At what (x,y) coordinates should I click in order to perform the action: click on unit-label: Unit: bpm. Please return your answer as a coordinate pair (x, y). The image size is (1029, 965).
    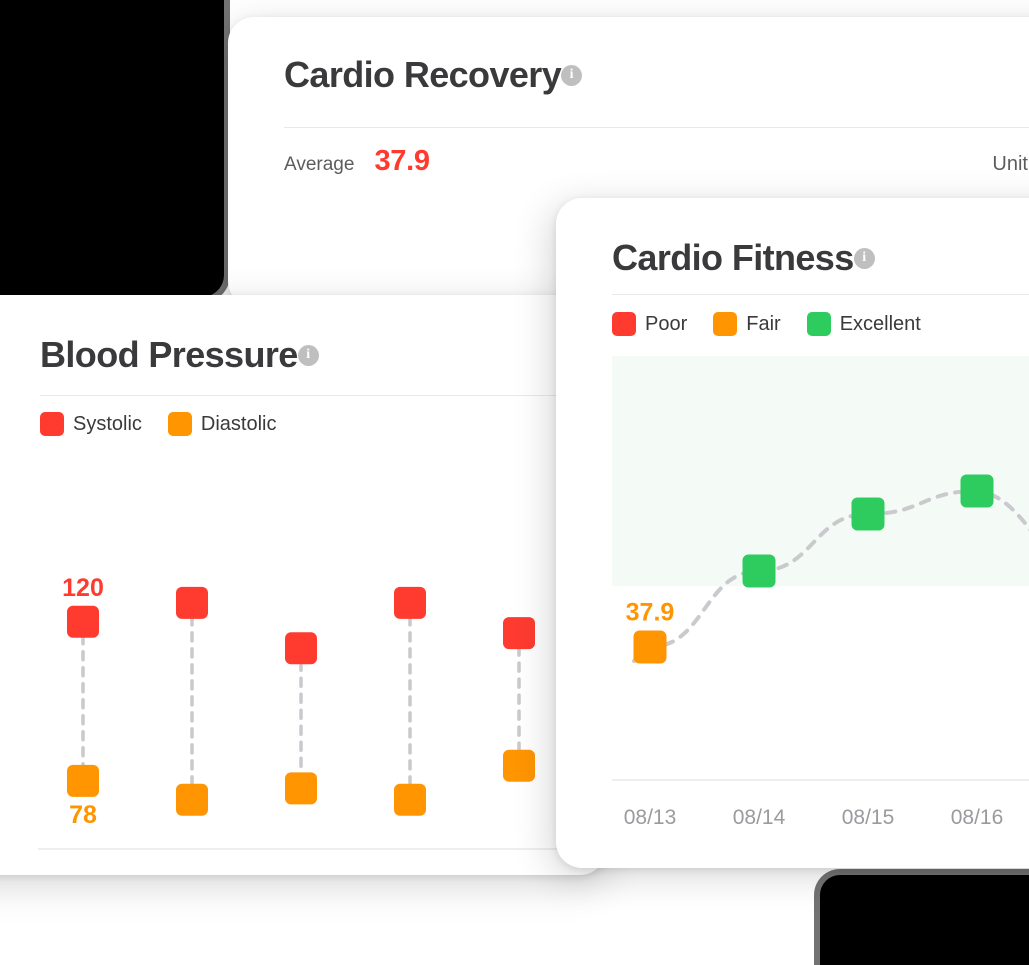
    Looking at the image, I should click on (1010, 164).